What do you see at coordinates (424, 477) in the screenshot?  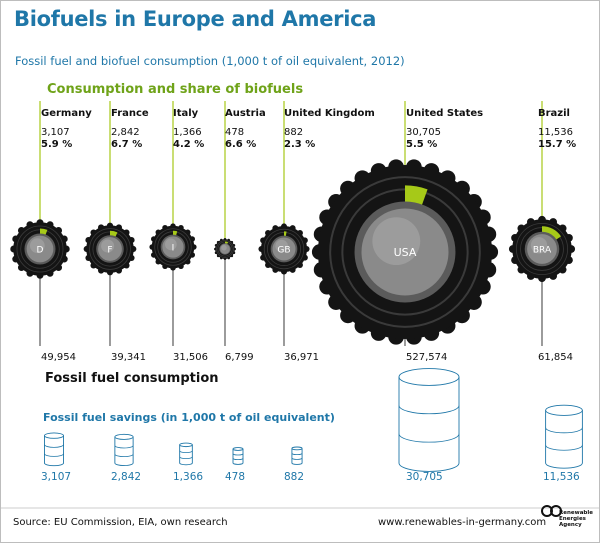 I see `fuel-saving-value: 30,705` at bounding box center [424, 477].